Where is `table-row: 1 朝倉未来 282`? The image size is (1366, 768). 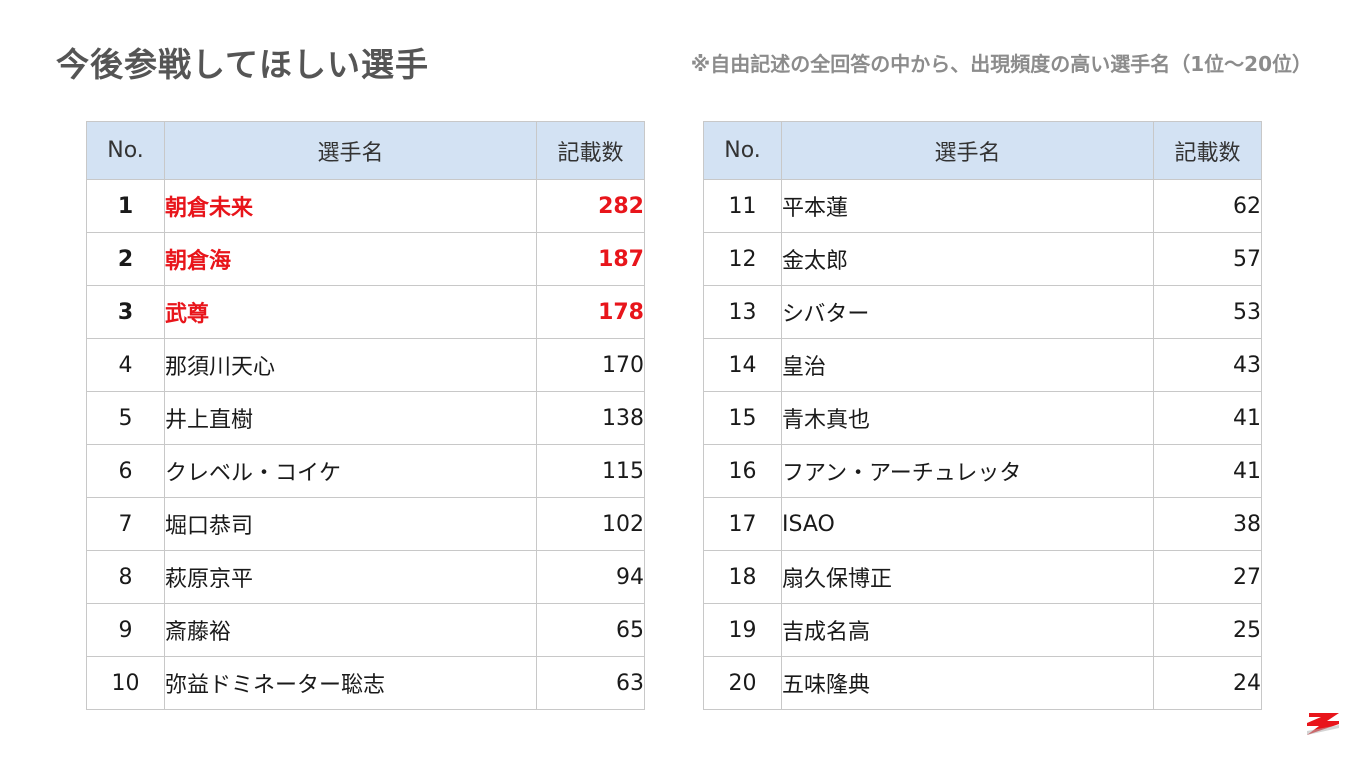
table-row: 1 朝倉未来 282 is located at coordinates (365, 206).